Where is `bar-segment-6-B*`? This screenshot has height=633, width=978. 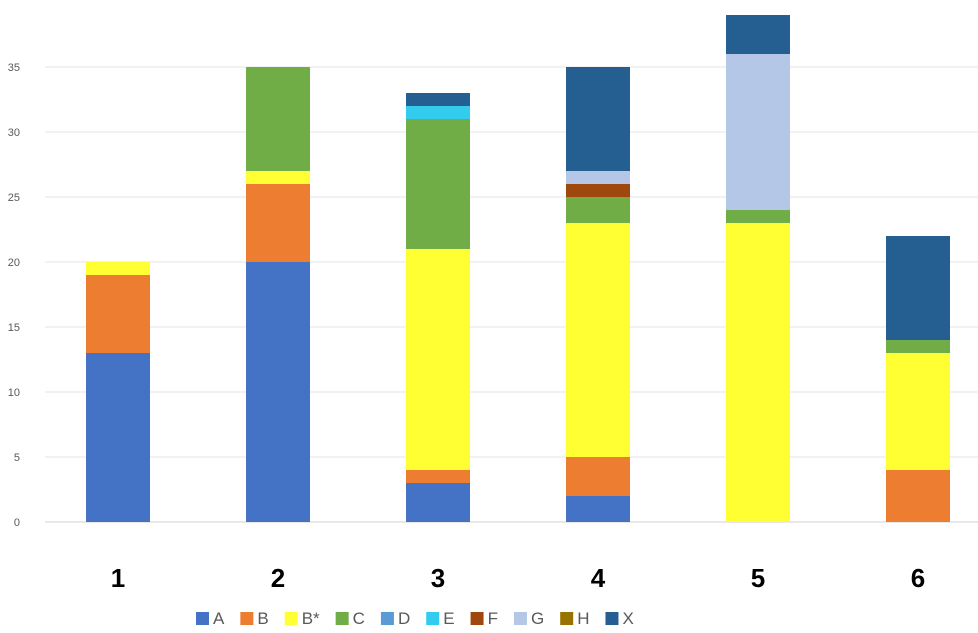 bar-segment-6-B* is located at coordinates (918, 411).